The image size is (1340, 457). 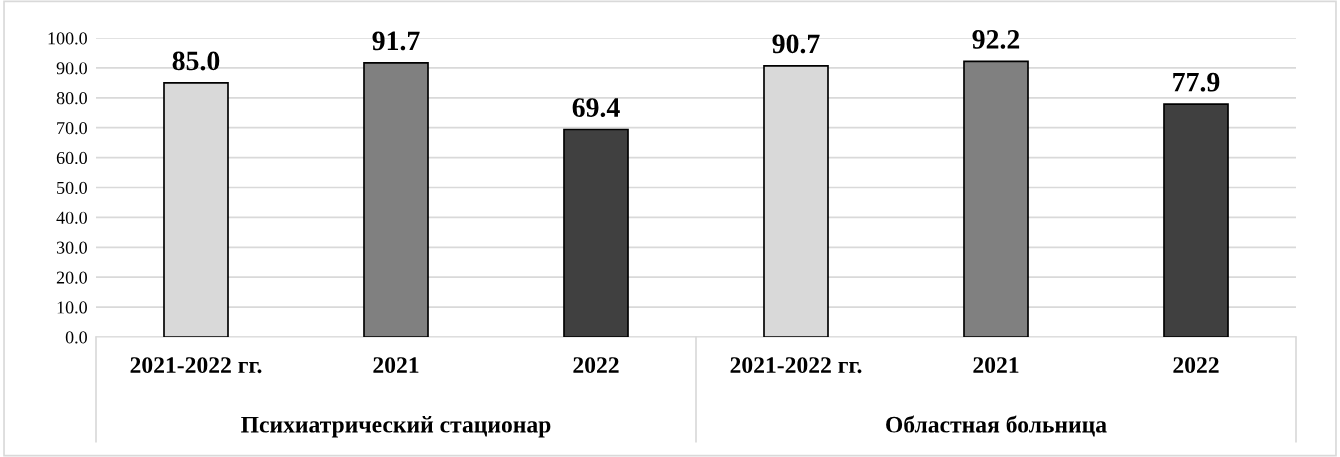 What do you see at coordinates (1196, 82) in the screenshot?
I see `data-label: 77.9` at bounding box center [1196, 82].